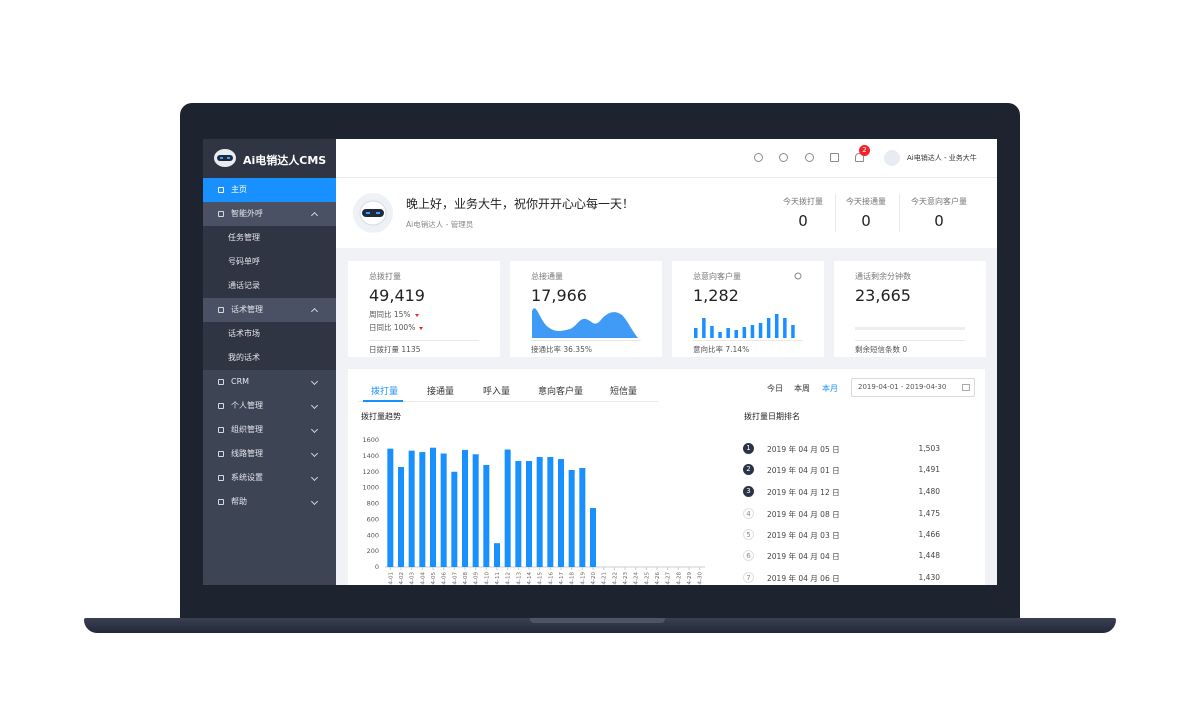  Describe the element at coordinates (269, 190) in the screenshot. I see `menu-item: 主页` at that location.